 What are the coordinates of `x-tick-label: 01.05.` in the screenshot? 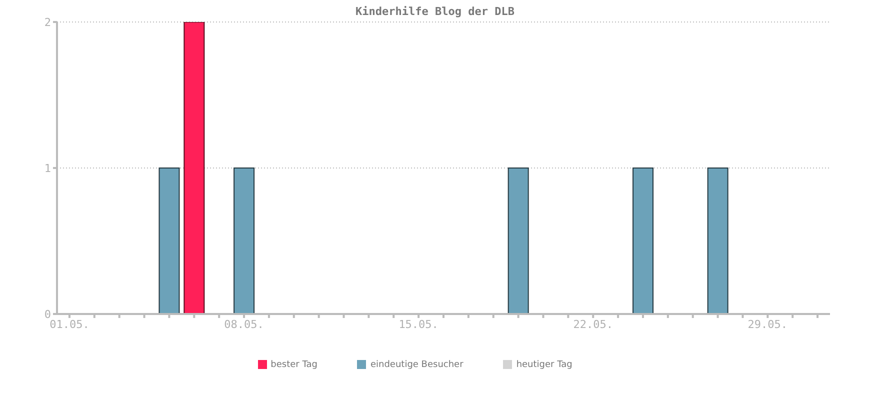 It's located at (70, 324).